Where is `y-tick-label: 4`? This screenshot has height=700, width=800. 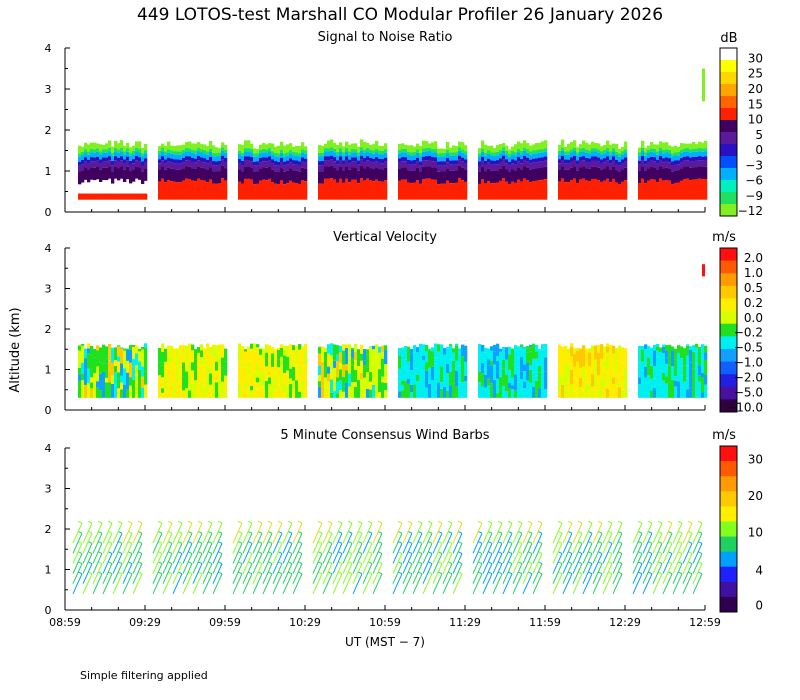 y-tick-label: 4 is located at coordinates (48, 48).